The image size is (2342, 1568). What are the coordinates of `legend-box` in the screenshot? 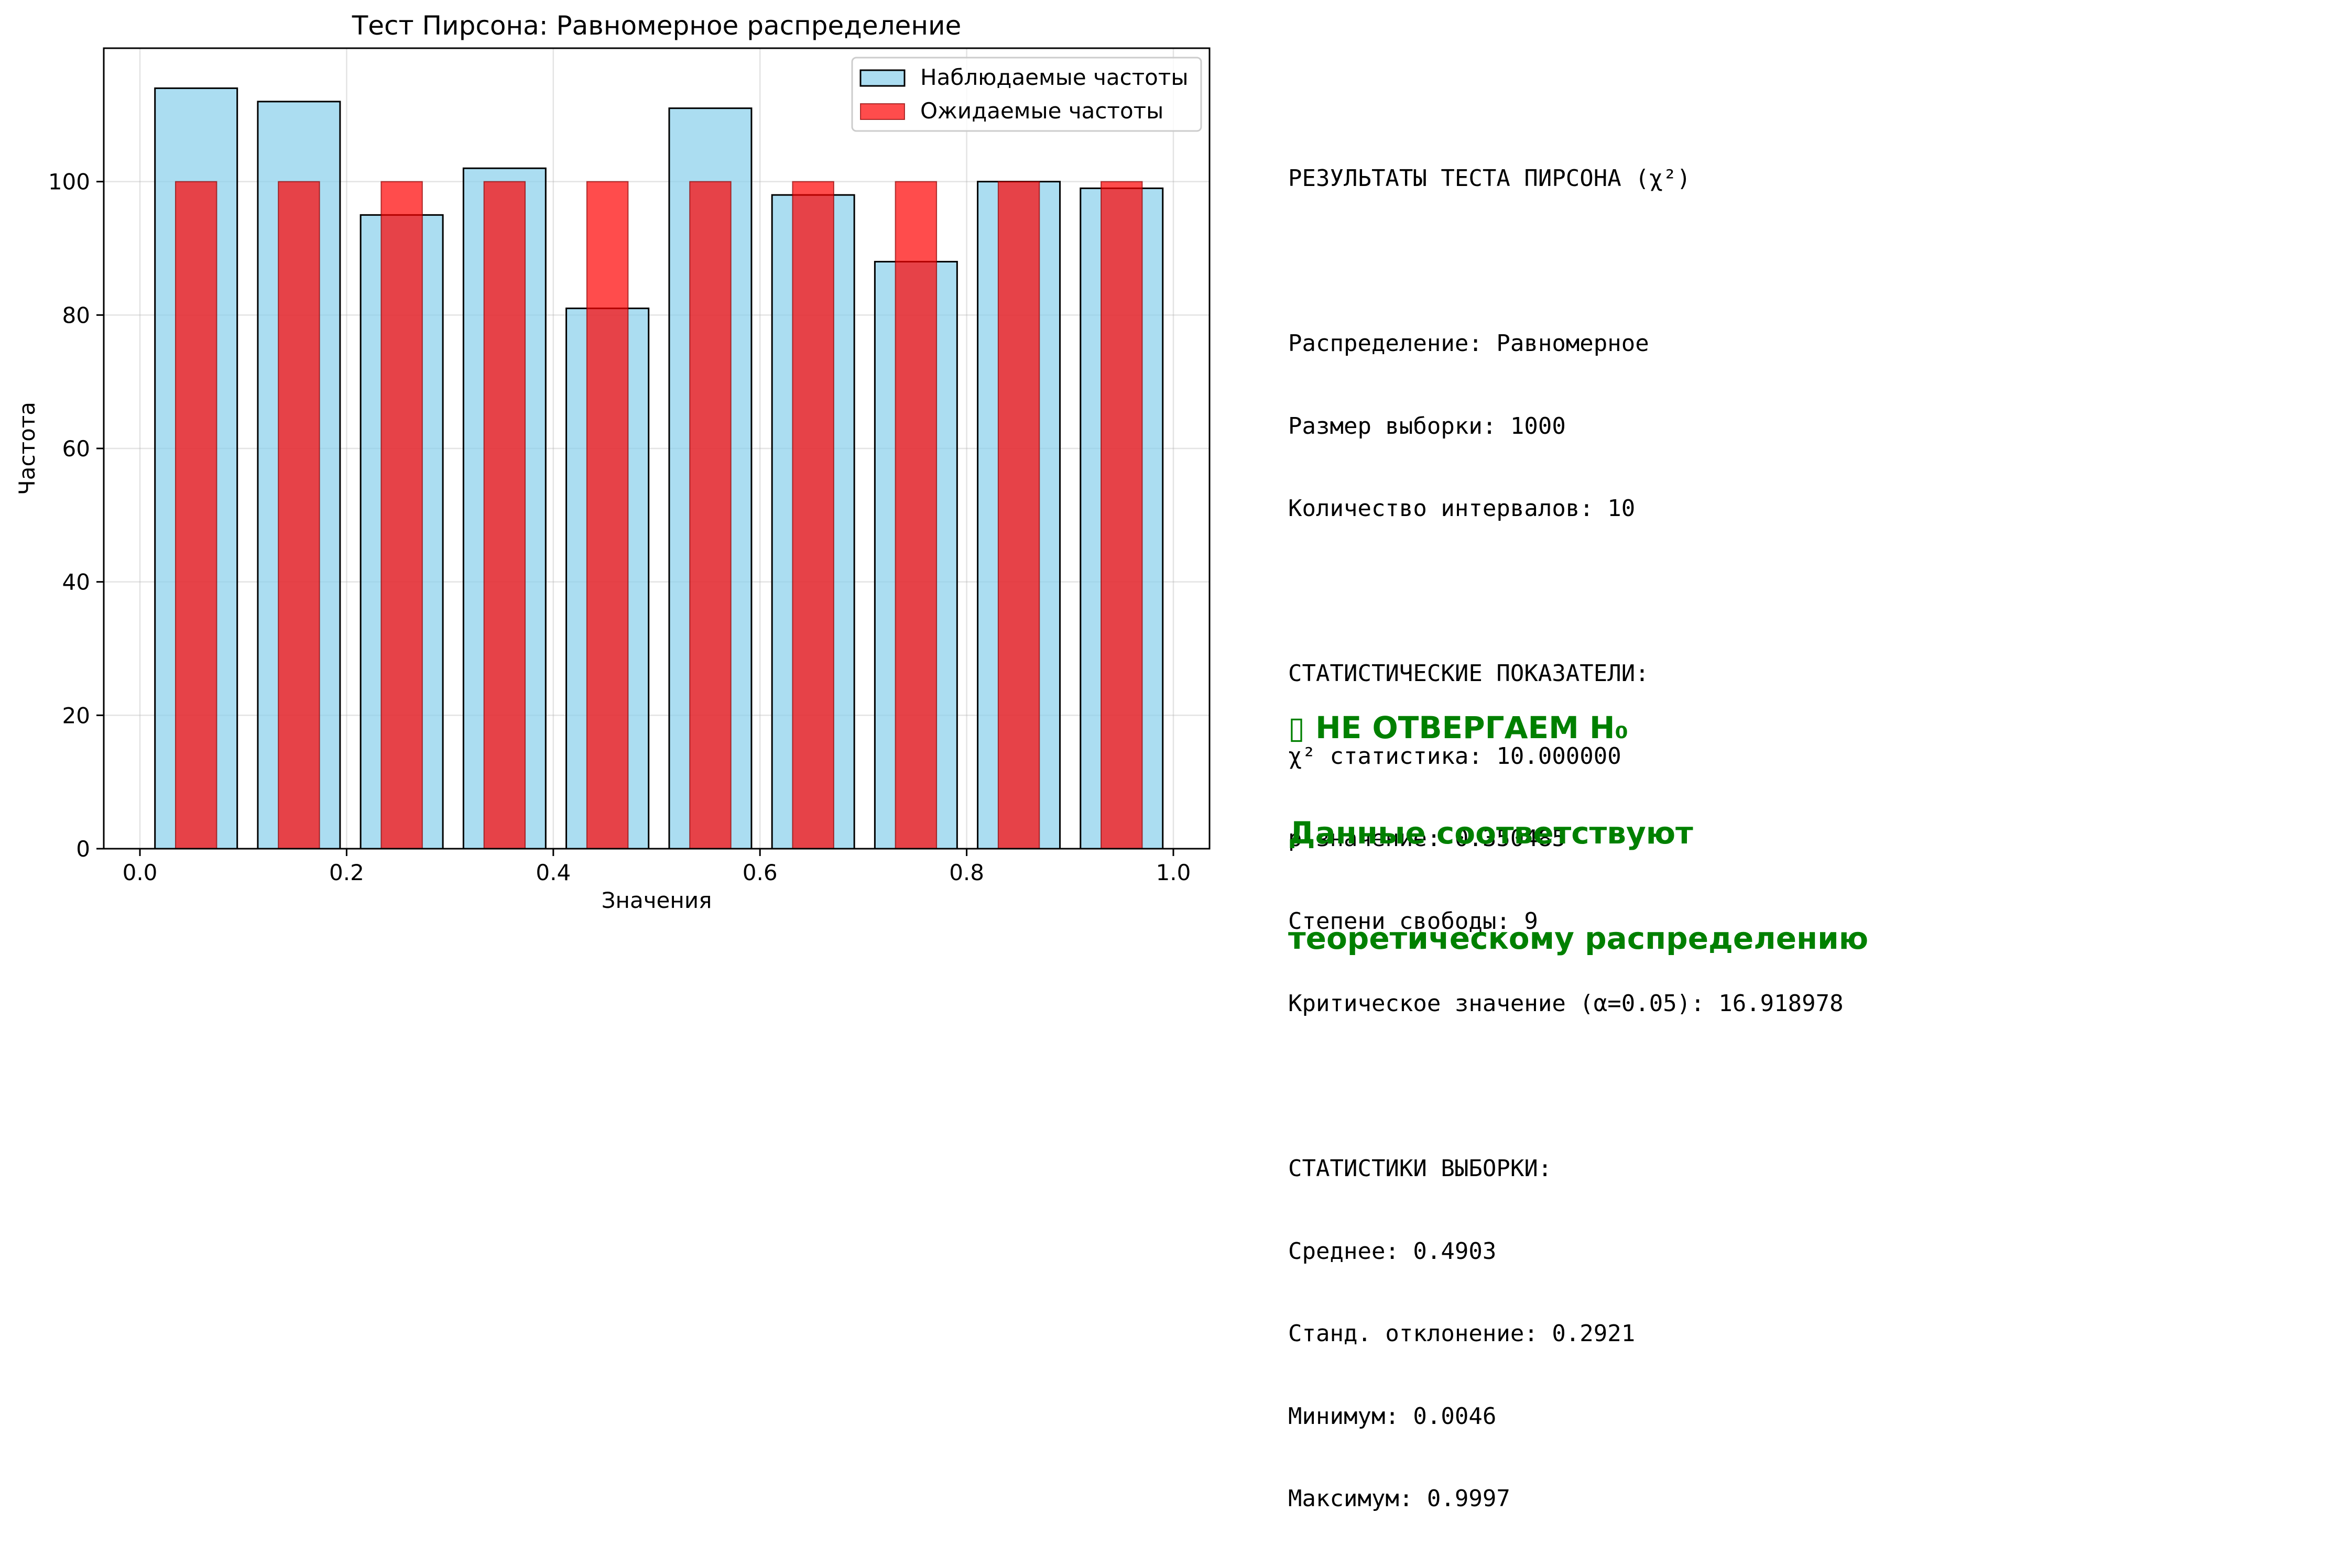 It's located at (1026, 95).